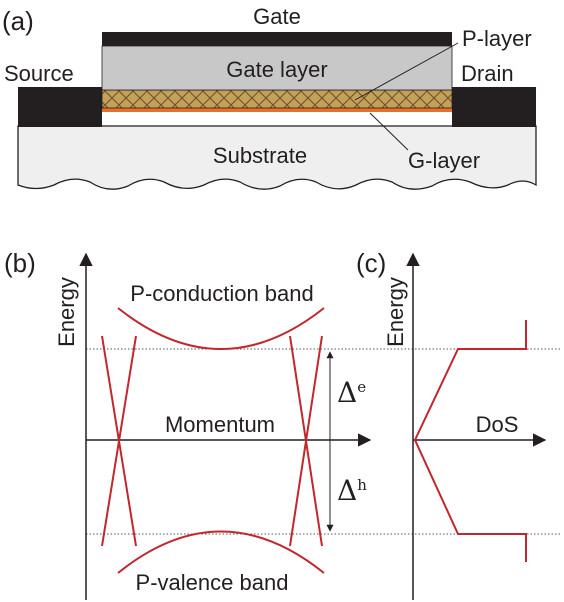 The image size is (564, 602). I want to click on p-conduction-band-label: P-conduction band, so click(221, 293).